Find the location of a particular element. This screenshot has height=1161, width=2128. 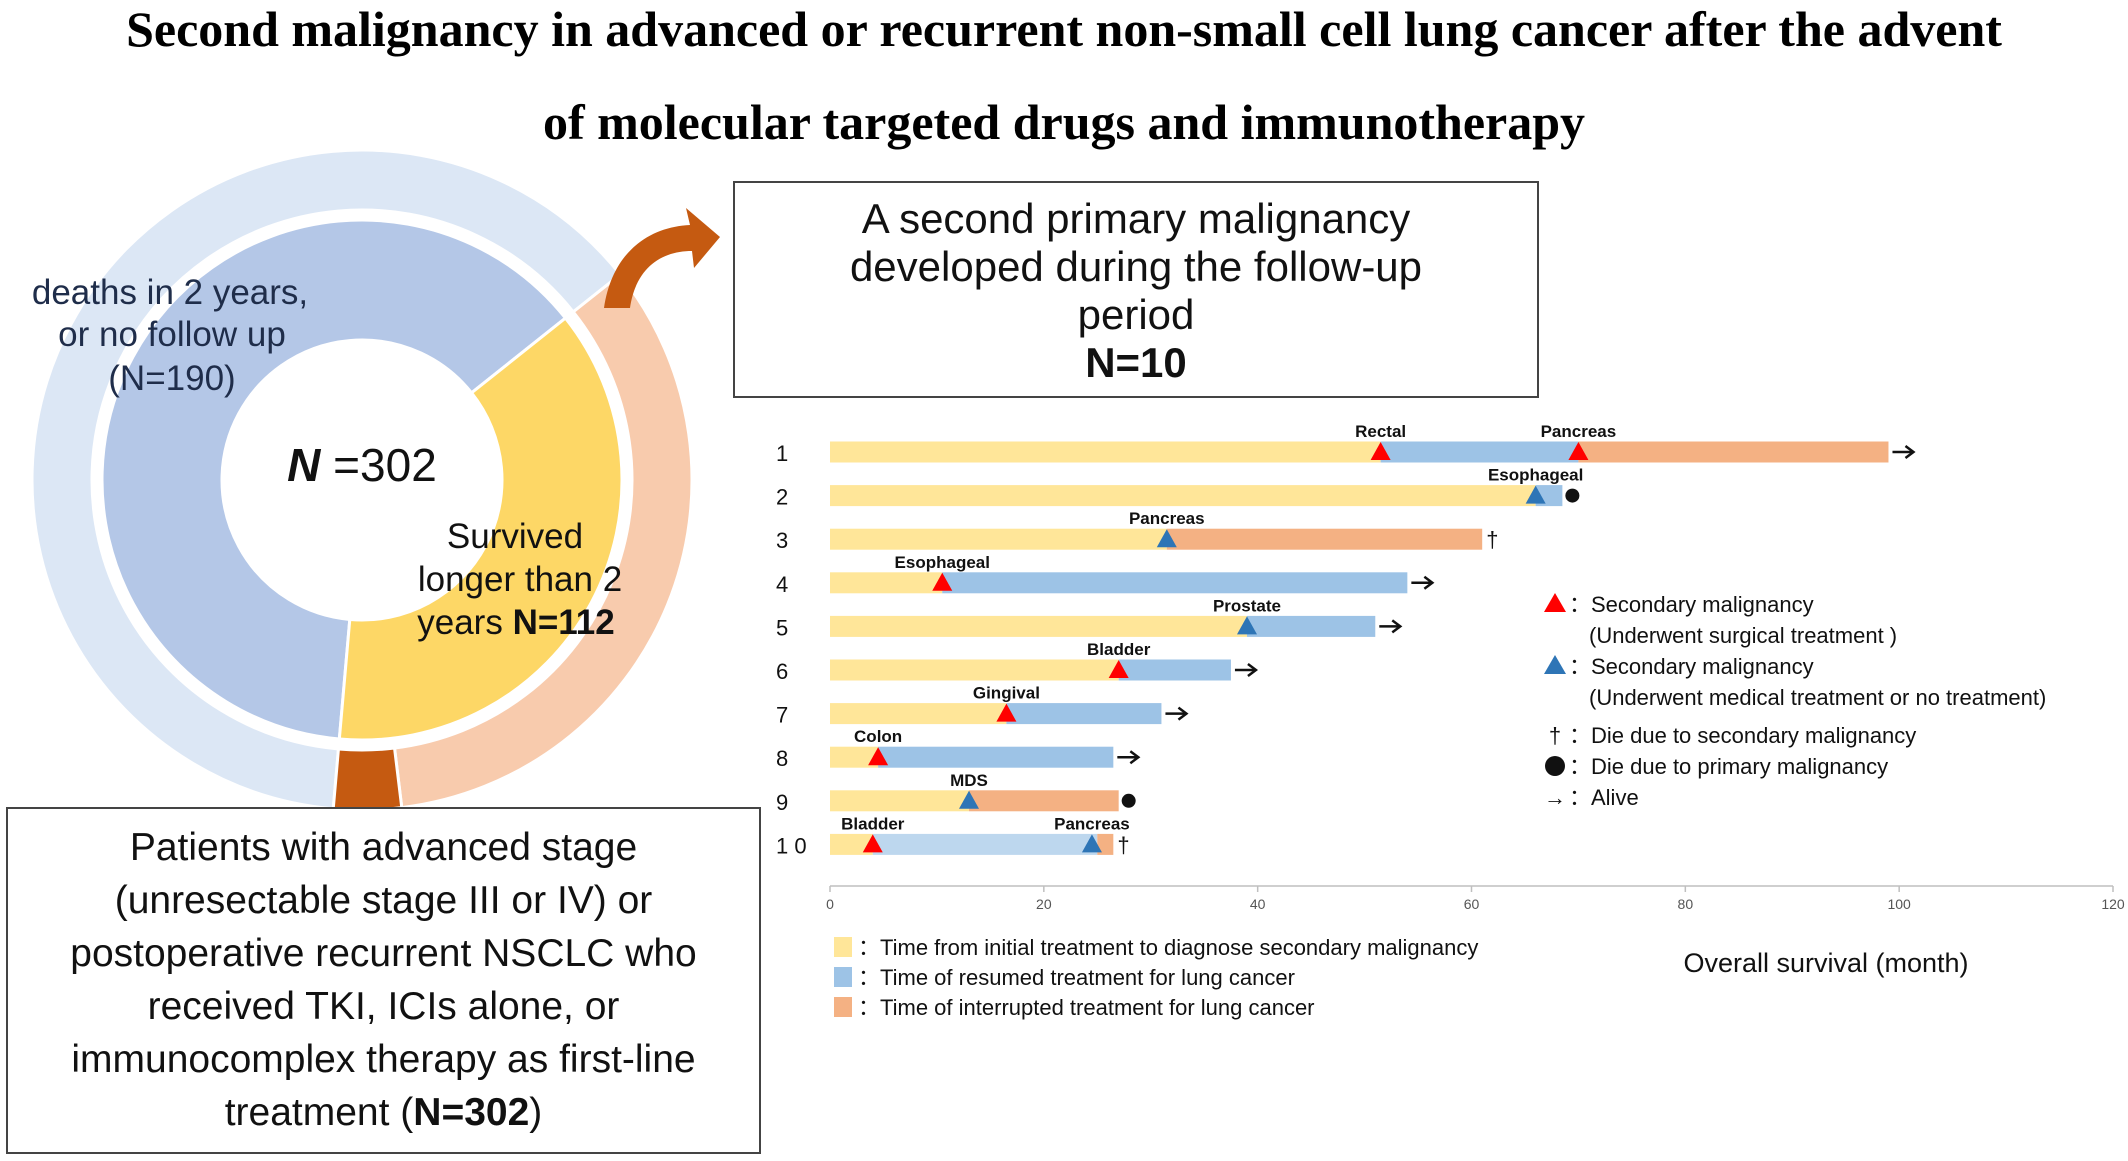

legend-glyph: → is located at coordinates (1555, 797).